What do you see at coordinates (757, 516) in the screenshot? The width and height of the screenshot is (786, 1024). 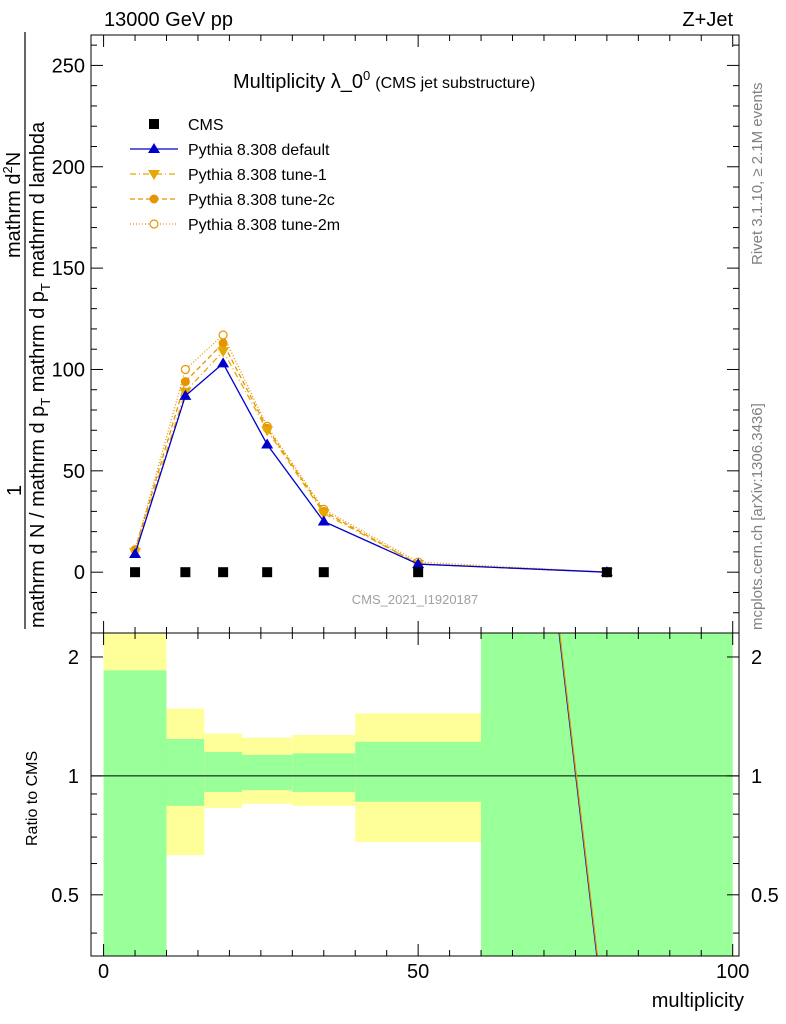 I see `mcplots-label: mcplots.cern.ch [arXiv:1306.3436]` at bounding box center [757, 516].